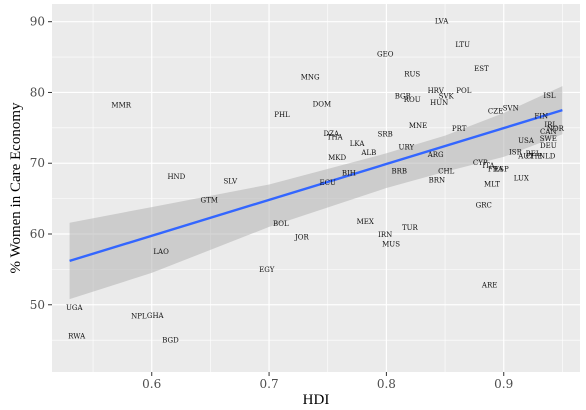 The image size is (586, 410). What do you see at coordinates (322, 104) in the screenshot?
I see `point-label-dom: DOM` at bounding box center [322, 104].